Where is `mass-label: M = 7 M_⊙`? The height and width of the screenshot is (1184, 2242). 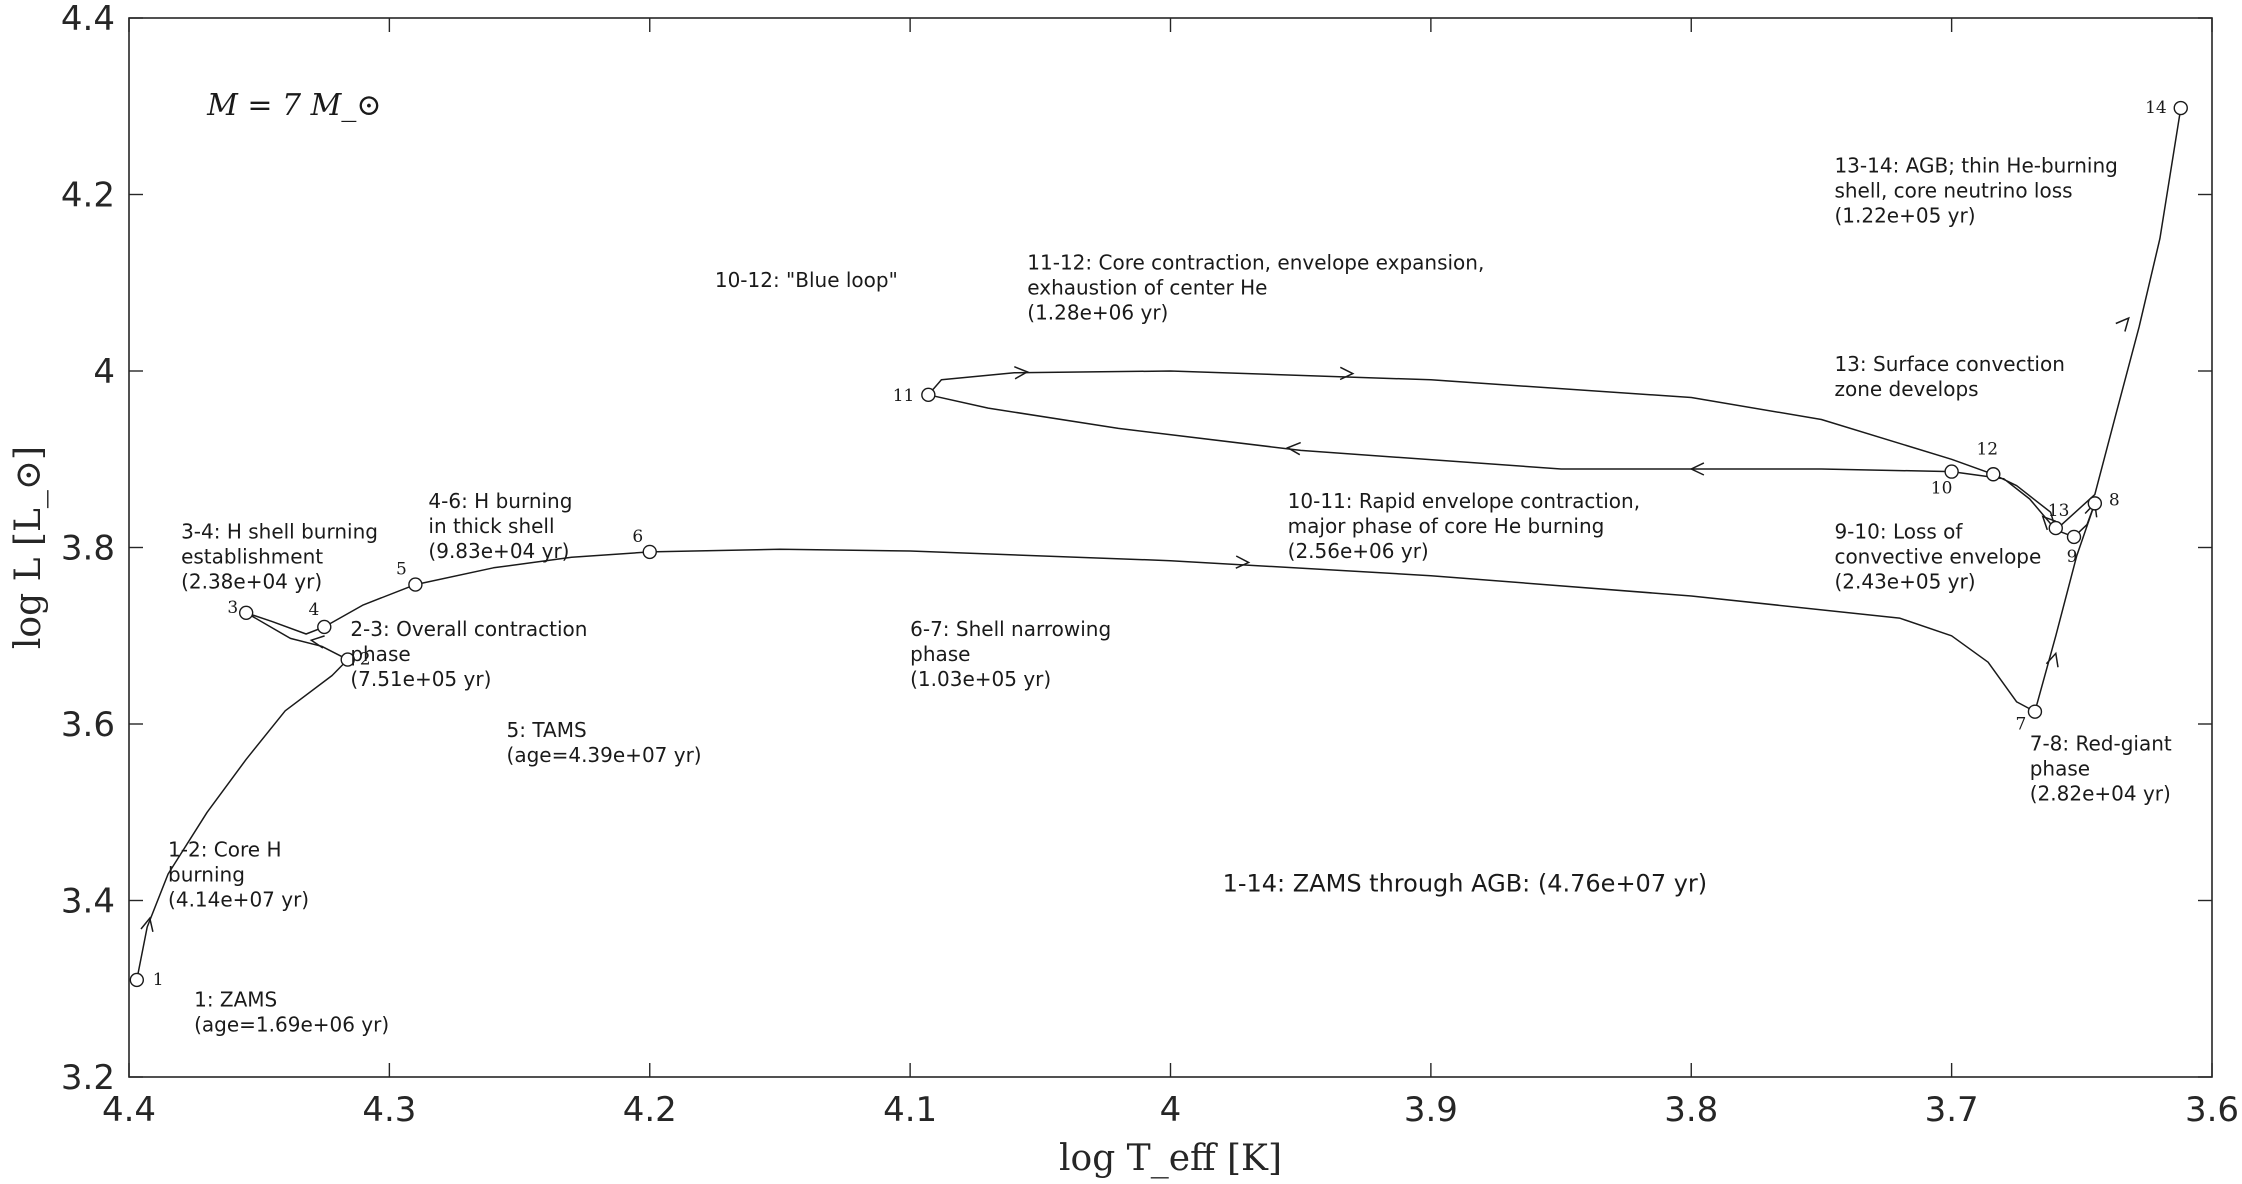 mass-label: M = 7 M_⊙ is located at coordinates (293, 105).